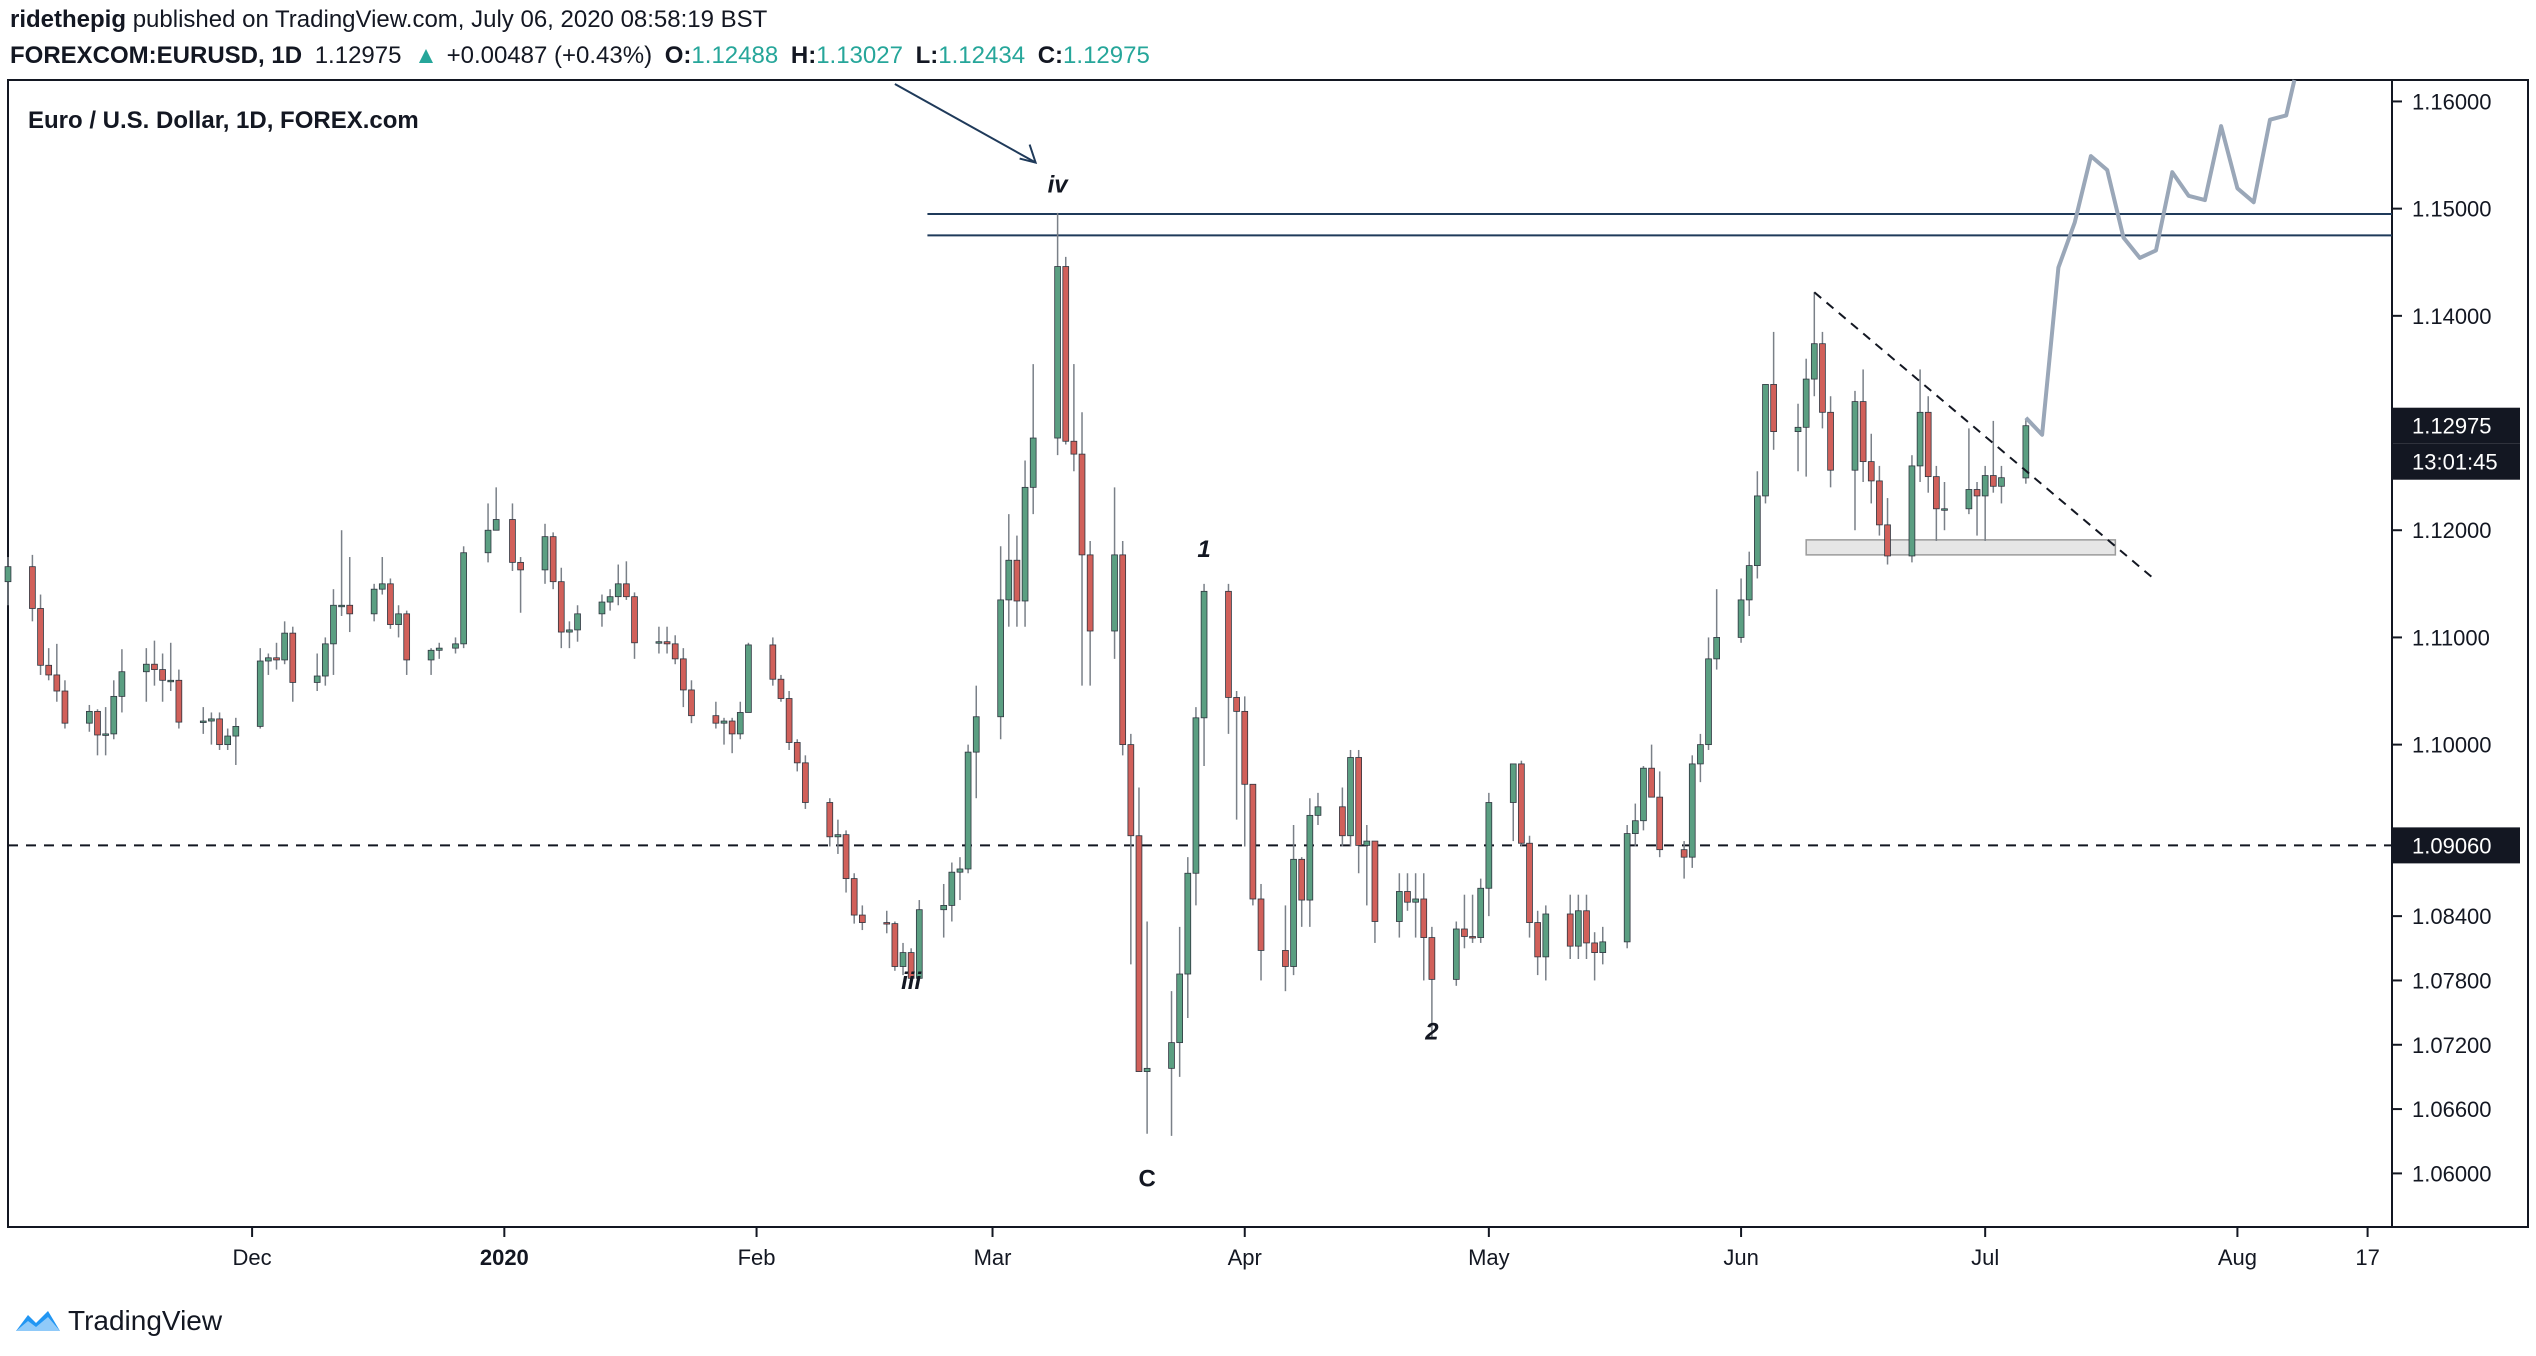  I want to click on tradingview-footer: TradingView, so click(118, 1321).